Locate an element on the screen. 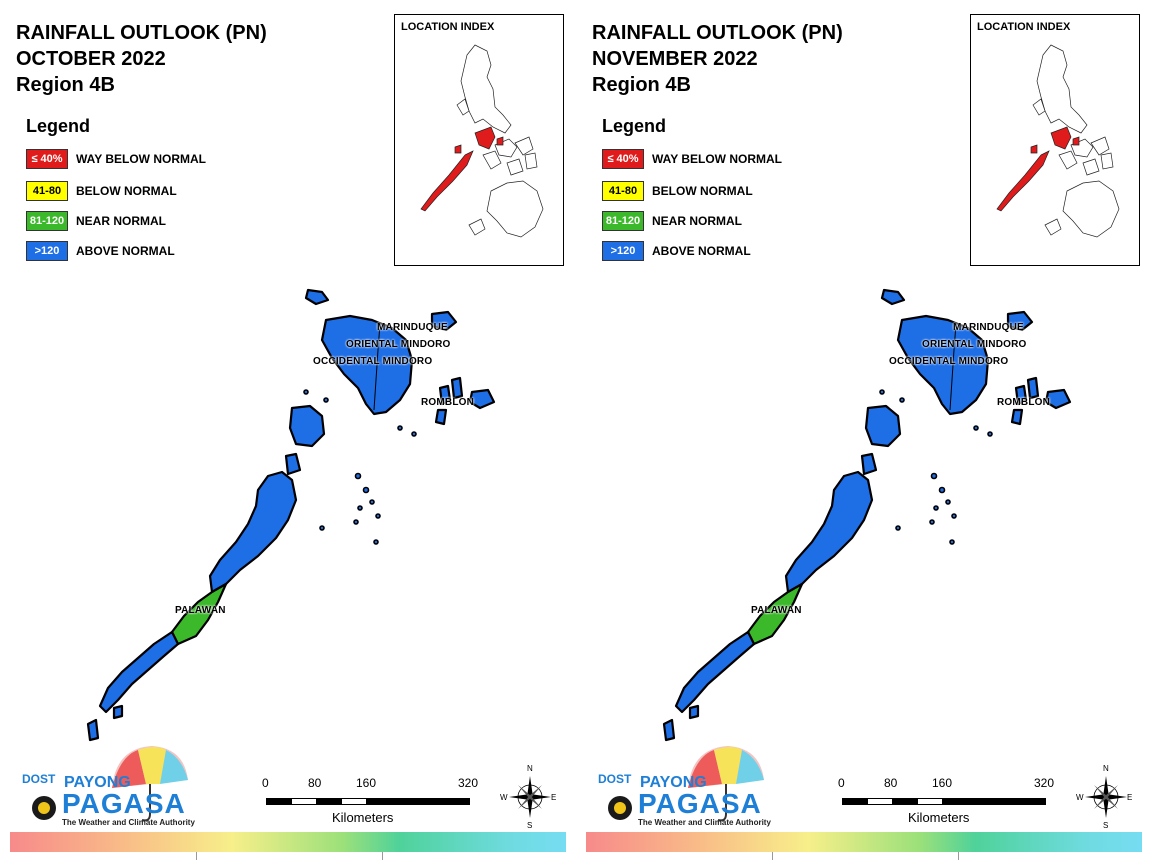 The image size is (1152, 864). title-line-1: RAINFALL OUTLOOK (PN) is located at coordinates (141, 33).